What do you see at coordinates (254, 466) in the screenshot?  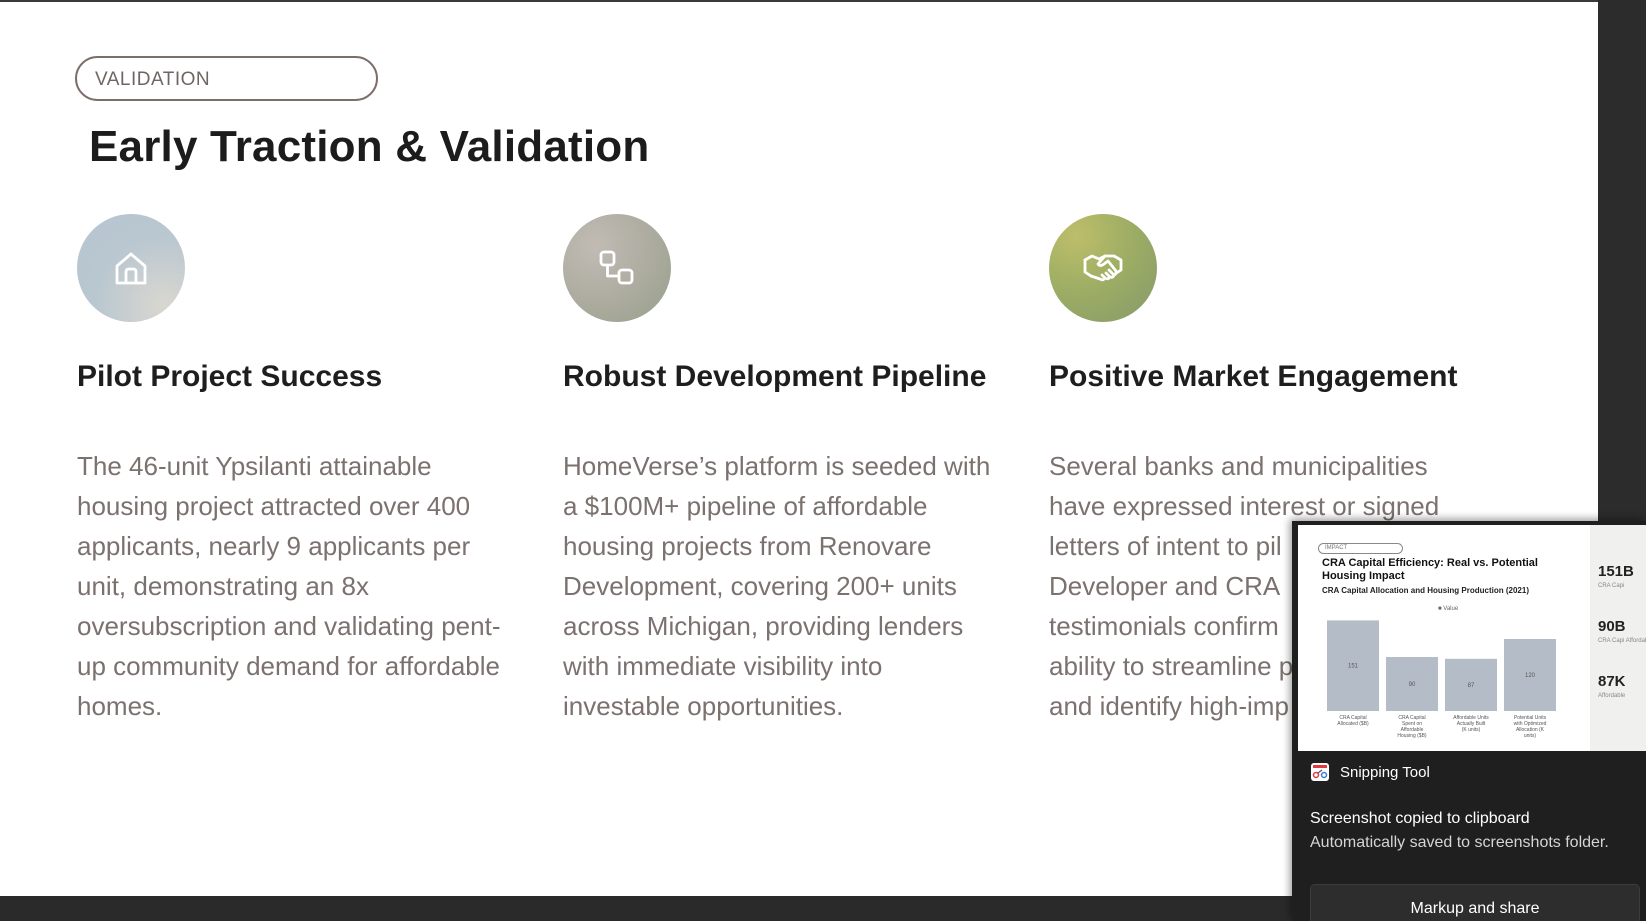 I see `description-line: The 46-unit Ypsilanti attainable` at bounding box center [254, 466].